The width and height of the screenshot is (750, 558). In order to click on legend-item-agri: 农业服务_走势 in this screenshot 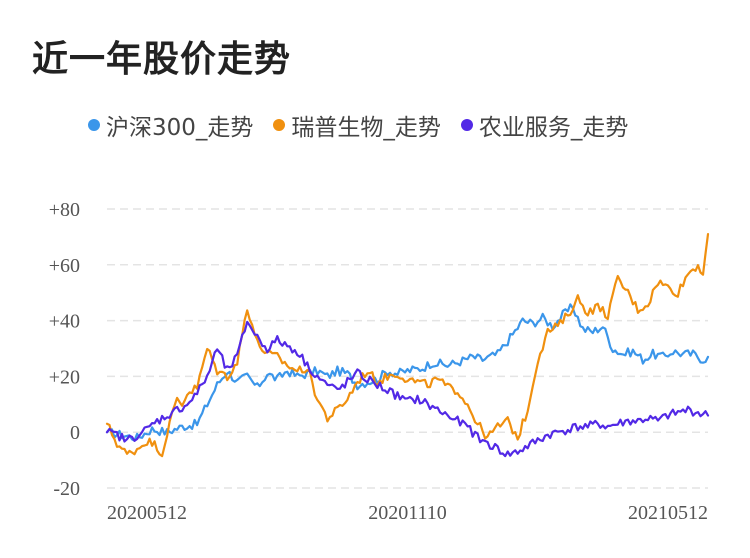, I will do `click(544, 125)`.